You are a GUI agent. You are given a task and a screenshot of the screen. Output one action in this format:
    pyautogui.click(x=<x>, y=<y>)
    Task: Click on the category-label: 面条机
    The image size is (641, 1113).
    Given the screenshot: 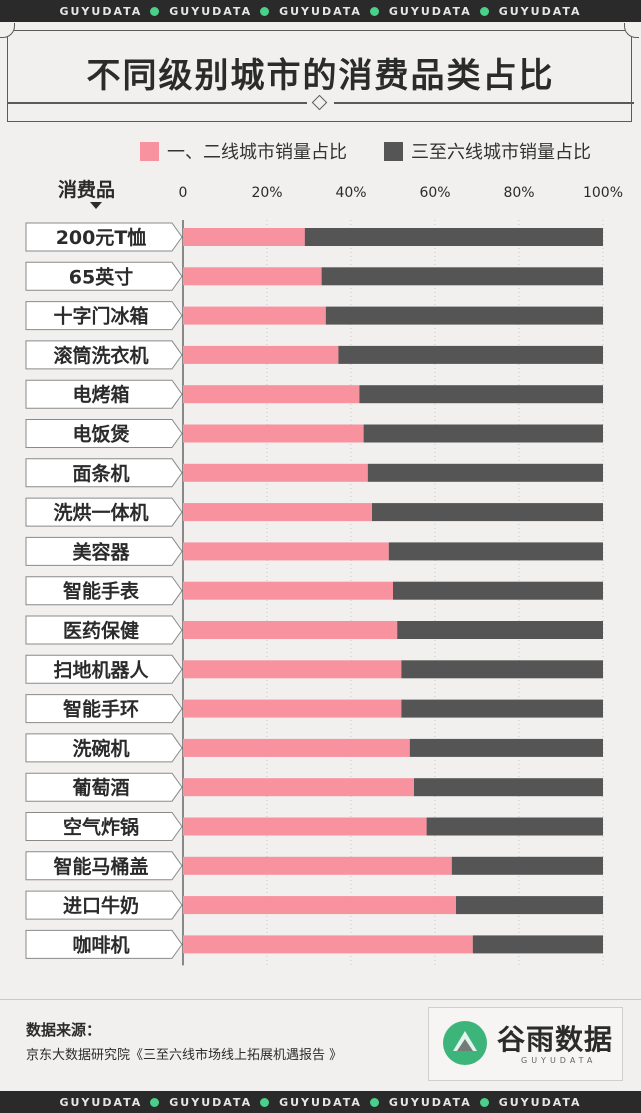 What is the action you would take?
    pyautogui.click(x=100, y=473)
    